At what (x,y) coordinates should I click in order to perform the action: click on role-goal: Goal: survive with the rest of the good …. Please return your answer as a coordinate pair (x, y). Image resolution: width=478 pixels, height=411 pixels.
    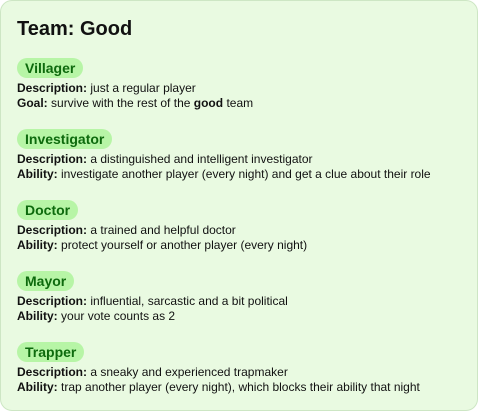
    Looking at the image, I should click on (246, 103).